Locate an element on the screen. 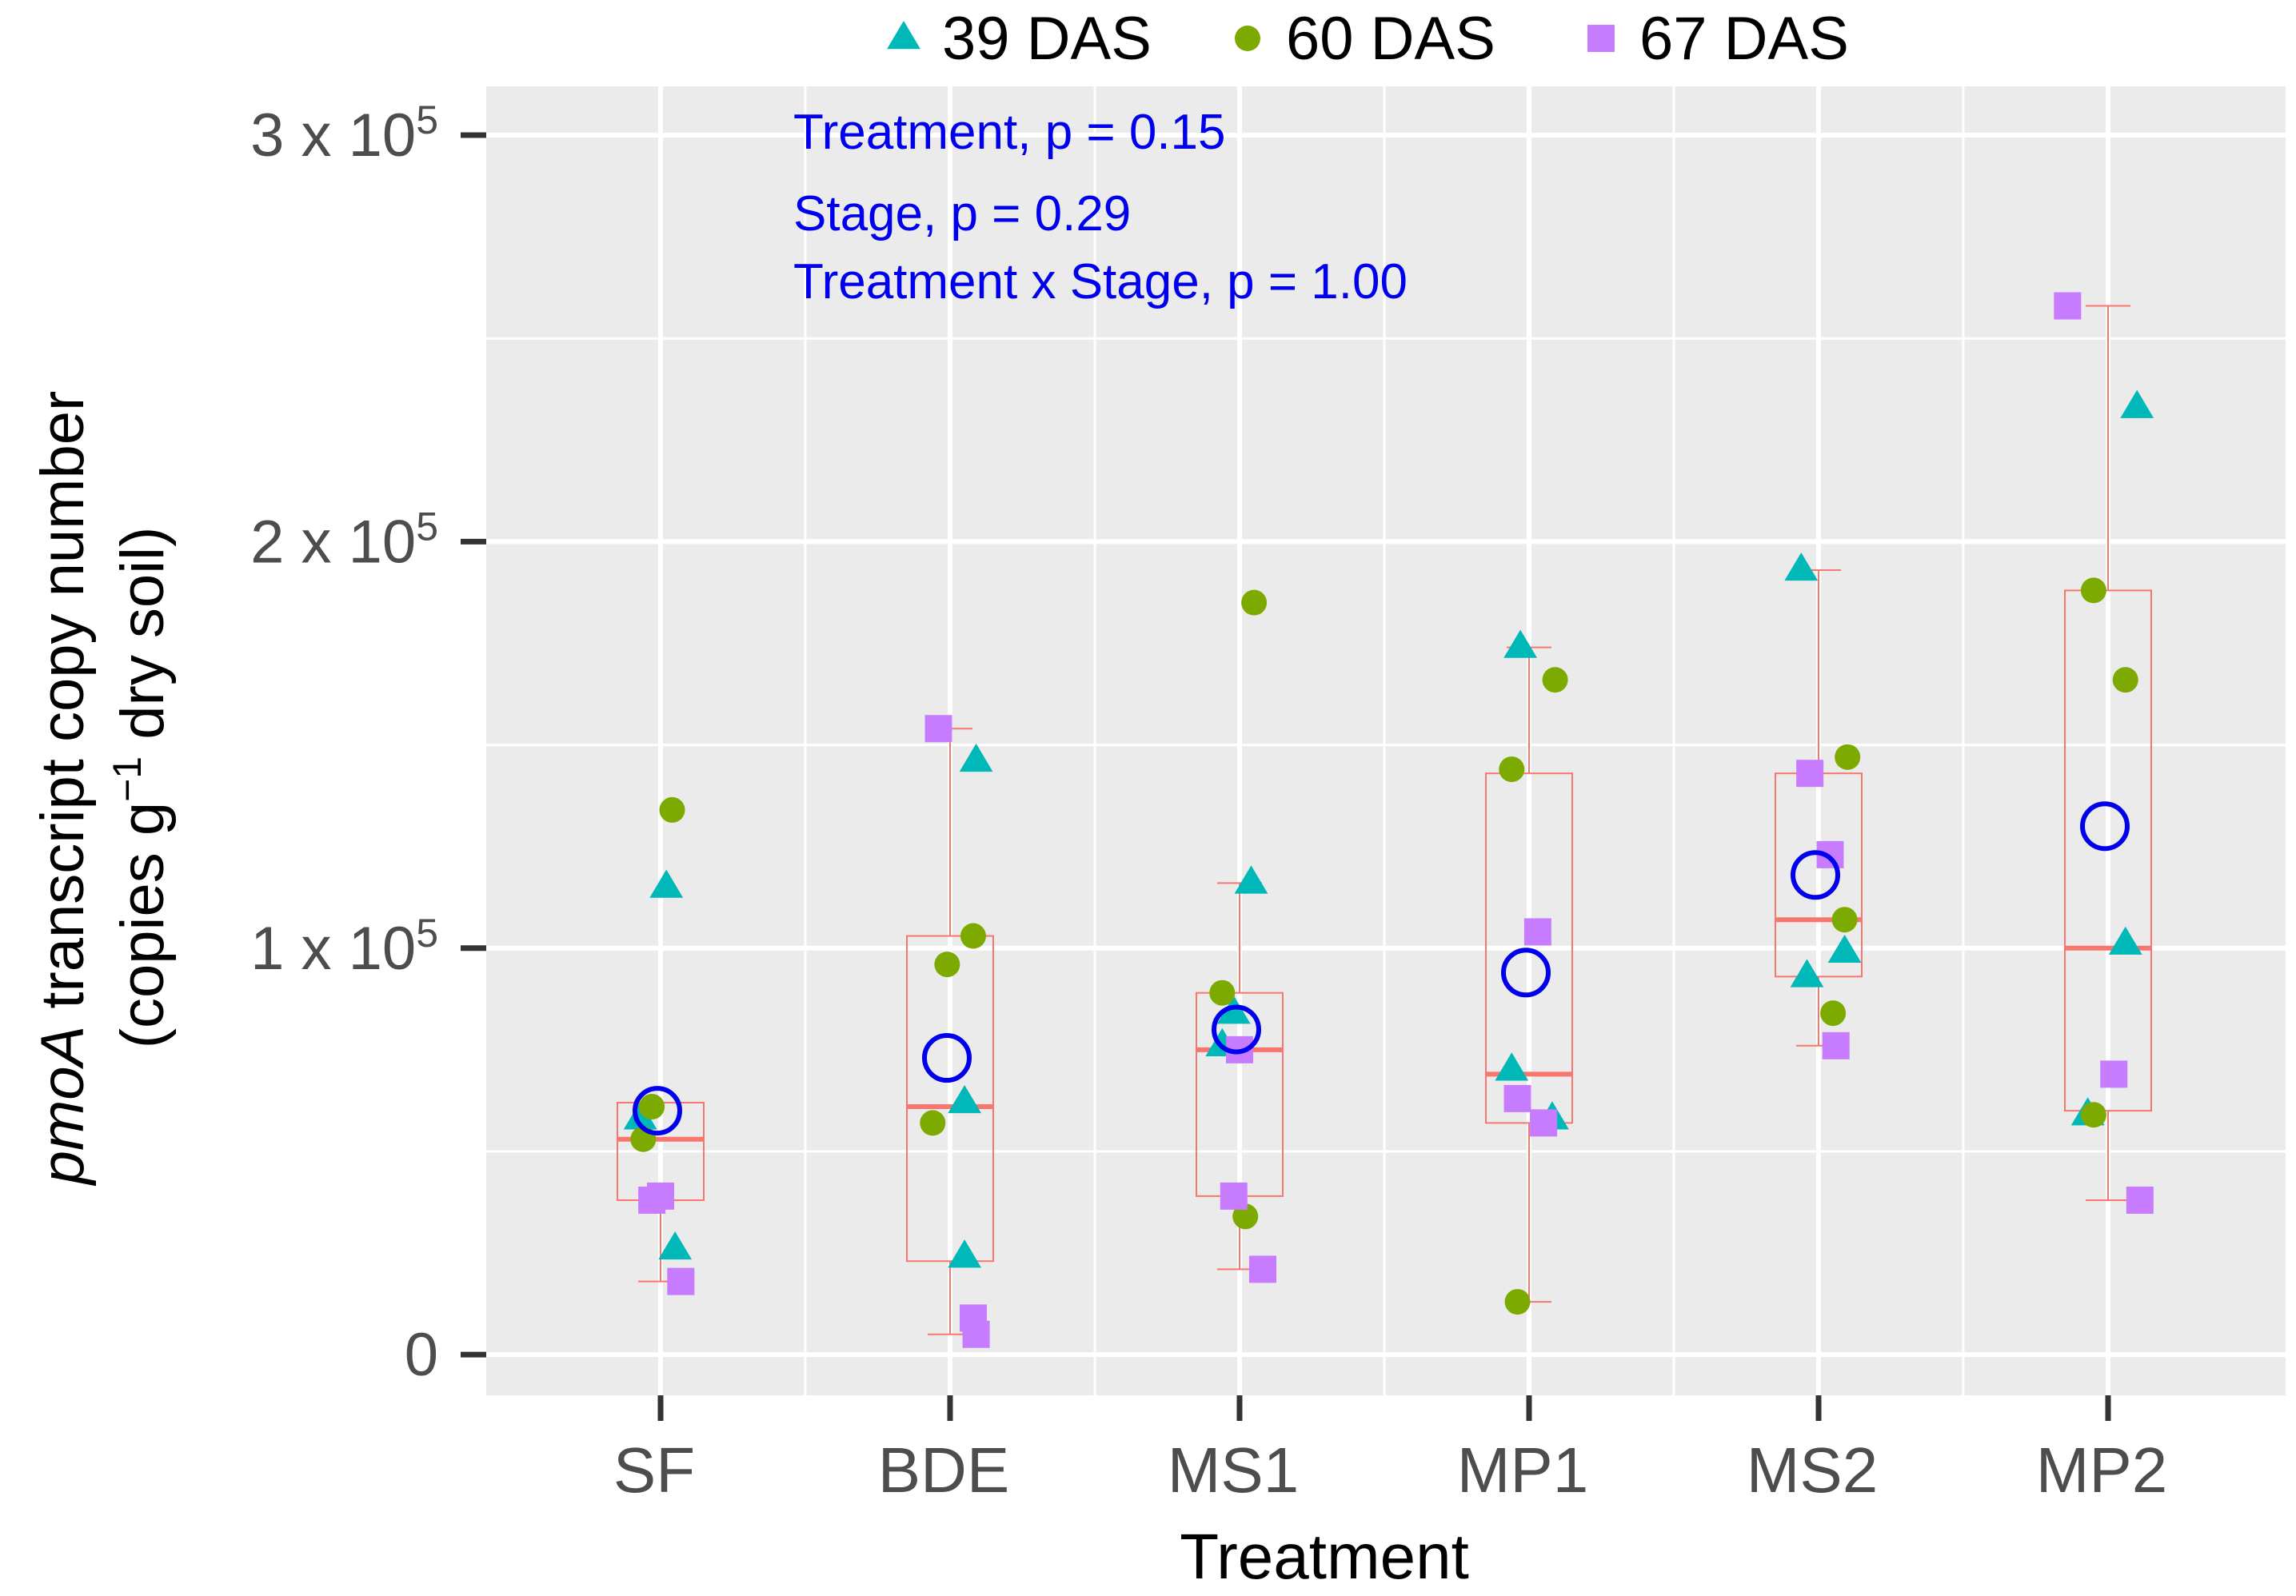 Image resolution: width=2296 pixels, height=1596 pixels. x-tick-label: MS2 is located at coordinates (1813, 1470).